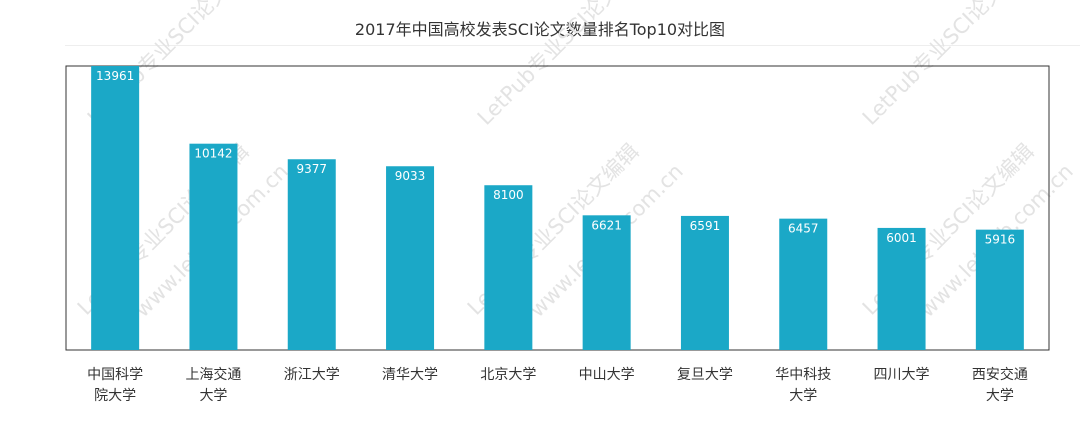 The height and width of the screenshot is (430, 1080). Describe the element at coordinates (902, 375) in the screenshot. I see `x-tick-label: 四川大学` at that location.